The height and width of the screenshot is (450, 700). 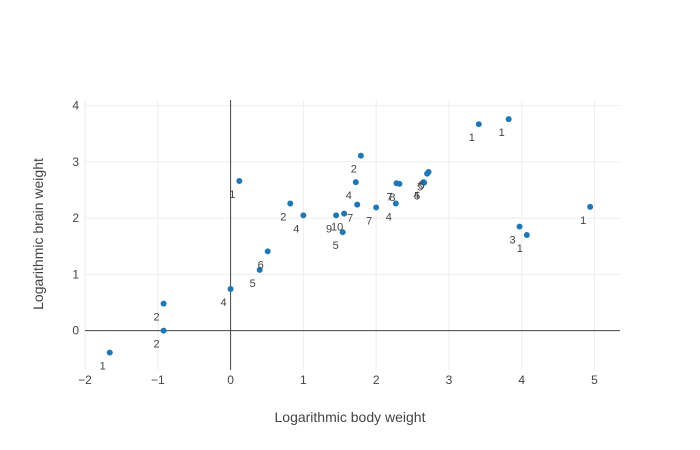 I want to click on x-tick-label: 1, so click(x=303, y=380).